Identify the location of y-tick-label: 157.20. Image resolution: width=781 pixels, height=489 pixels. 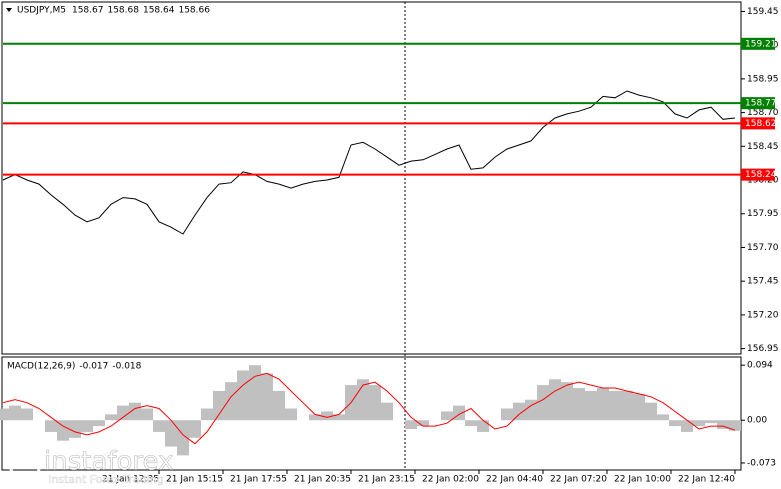
(763, 315).